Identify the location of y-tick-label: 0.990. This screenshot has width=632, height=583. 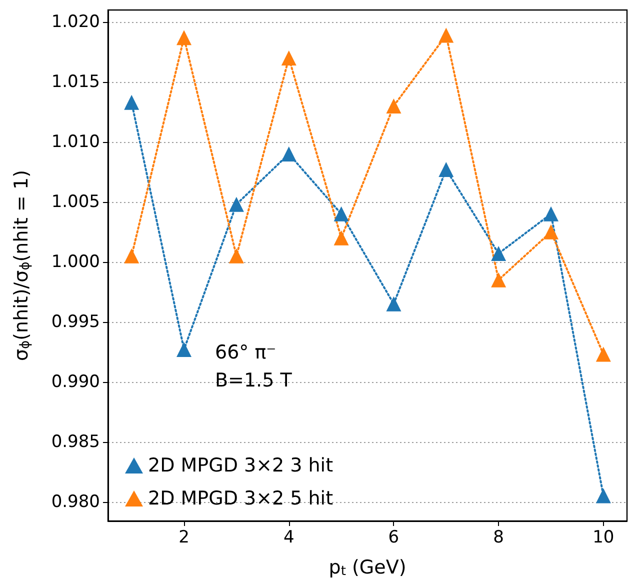
(75, 382).